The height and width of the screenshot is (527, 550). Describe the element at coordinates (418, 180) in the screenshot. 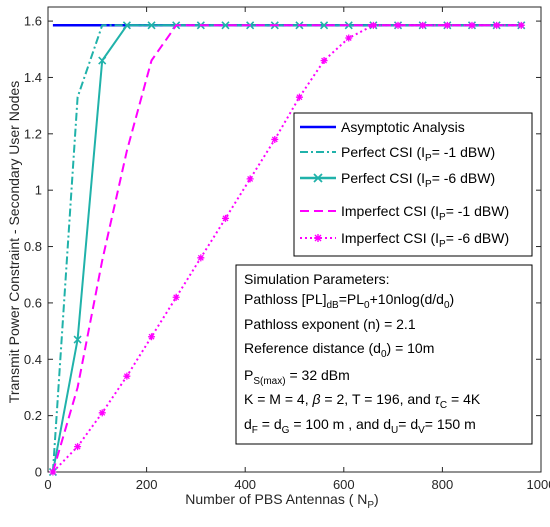

I see `legend-label-perfect-6: Perfect CSI (IP= -6 dBW)` at that location.